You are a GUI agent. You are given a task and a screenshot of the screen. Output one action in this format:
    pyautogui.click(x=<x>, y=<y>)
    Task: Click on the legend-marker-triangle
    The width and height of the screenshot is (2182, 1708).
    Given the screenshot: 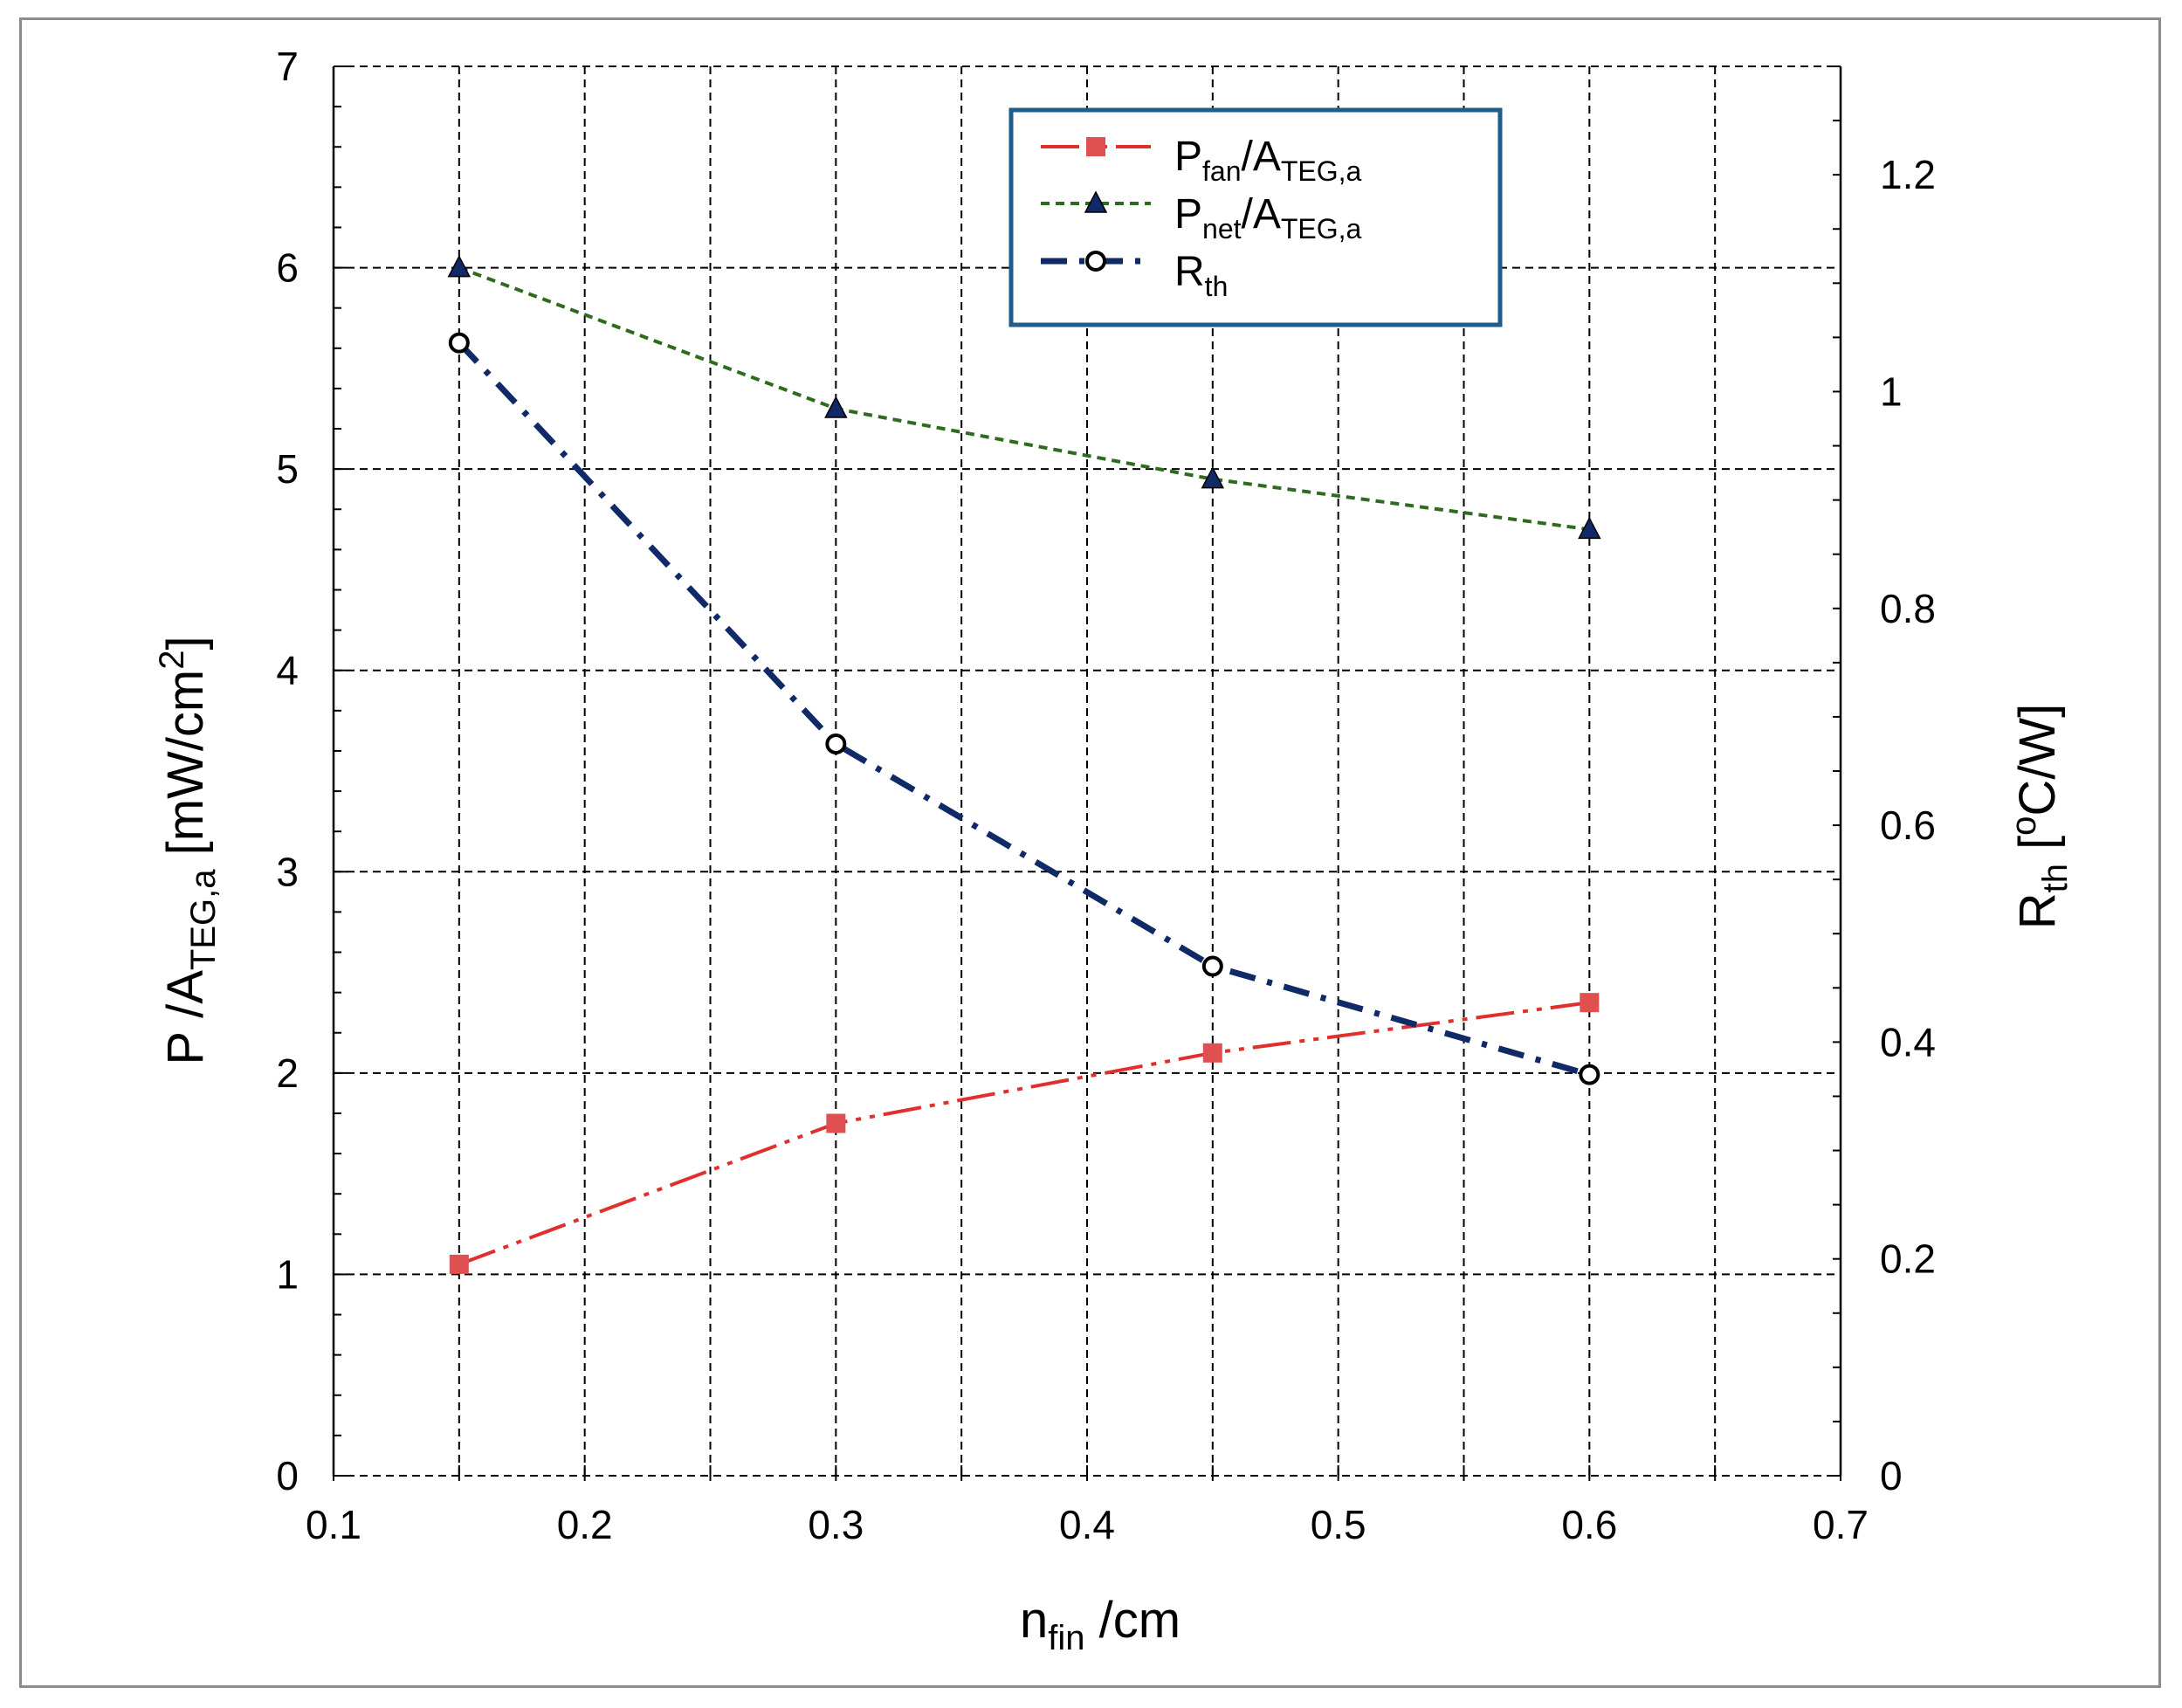 What is the action you would take?
    pyautogui.click(x=1096, y=201)
    